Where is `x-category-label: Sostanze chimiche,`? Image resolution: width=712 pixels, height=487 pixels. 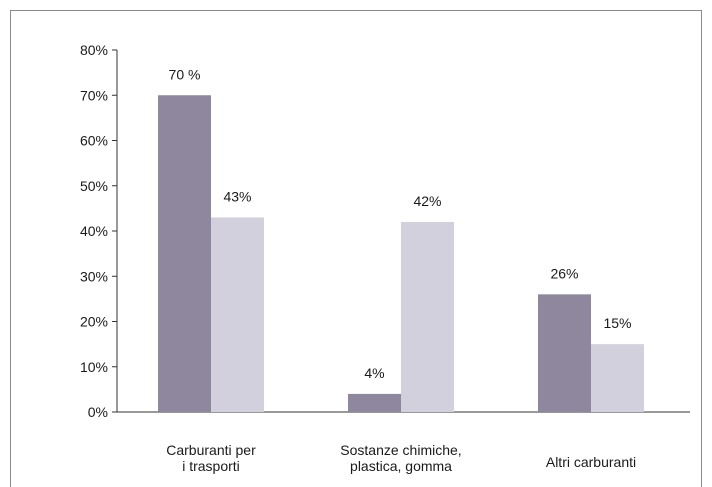 x-category-label: Sostanze chimiche, is located at coordinates (400, 450).